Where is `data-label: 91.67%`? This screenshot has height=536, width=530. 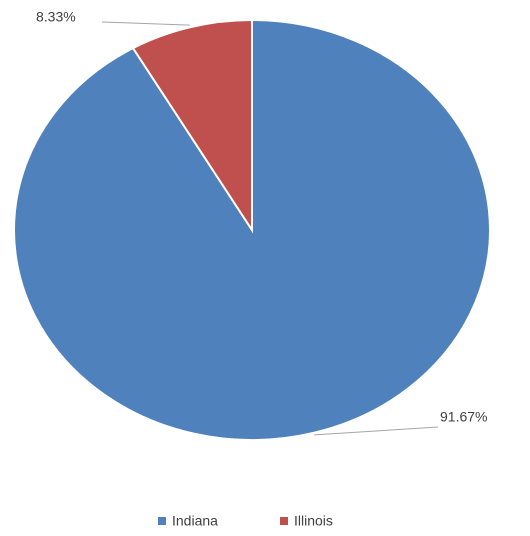 data-label: 91.67% is located at coordinates (463, 417).